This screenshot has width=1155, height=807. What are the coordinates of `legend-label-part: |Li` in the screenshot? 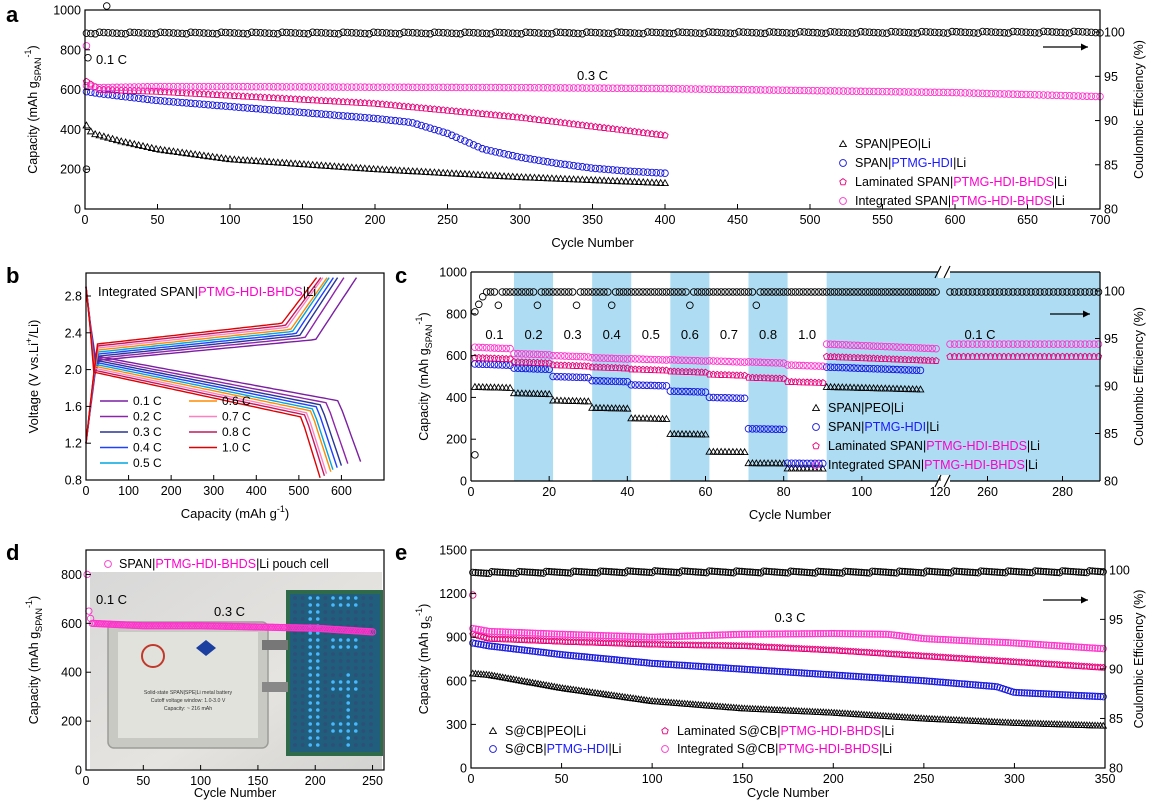 It's located at (885, 749).